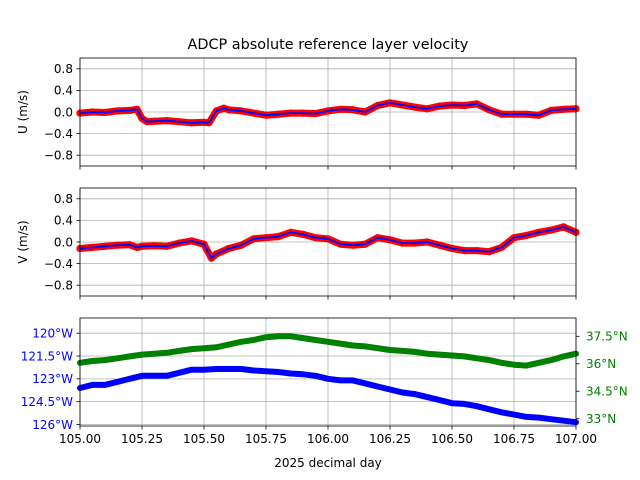  What do you see at coordinates (576, 439) in the screenshot?
I see `x-tick-label: 107.00` at bounding box center [576, 439].